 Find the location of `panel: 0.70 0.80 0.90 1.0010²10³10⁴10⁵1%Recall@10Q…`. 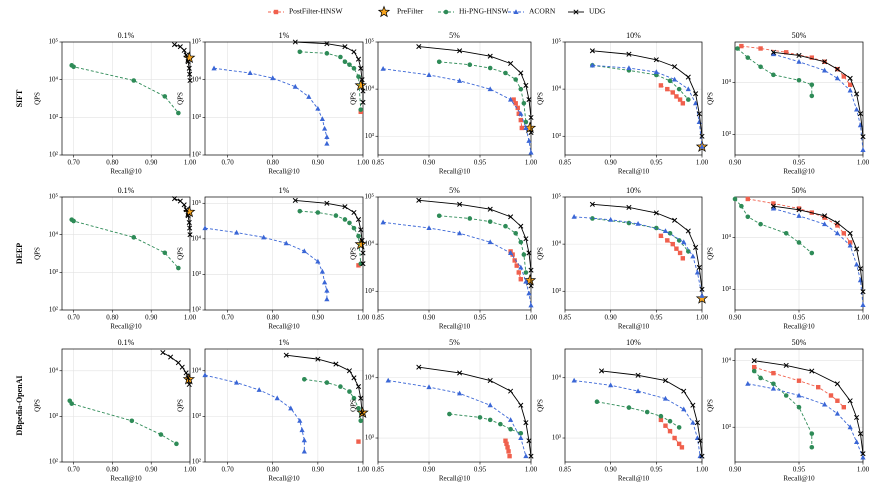

panel: 0.70 0.80 0.90 1.0010²10³10⁴10⁵1%Recall@10Q… is located at coordinates (273, 103).